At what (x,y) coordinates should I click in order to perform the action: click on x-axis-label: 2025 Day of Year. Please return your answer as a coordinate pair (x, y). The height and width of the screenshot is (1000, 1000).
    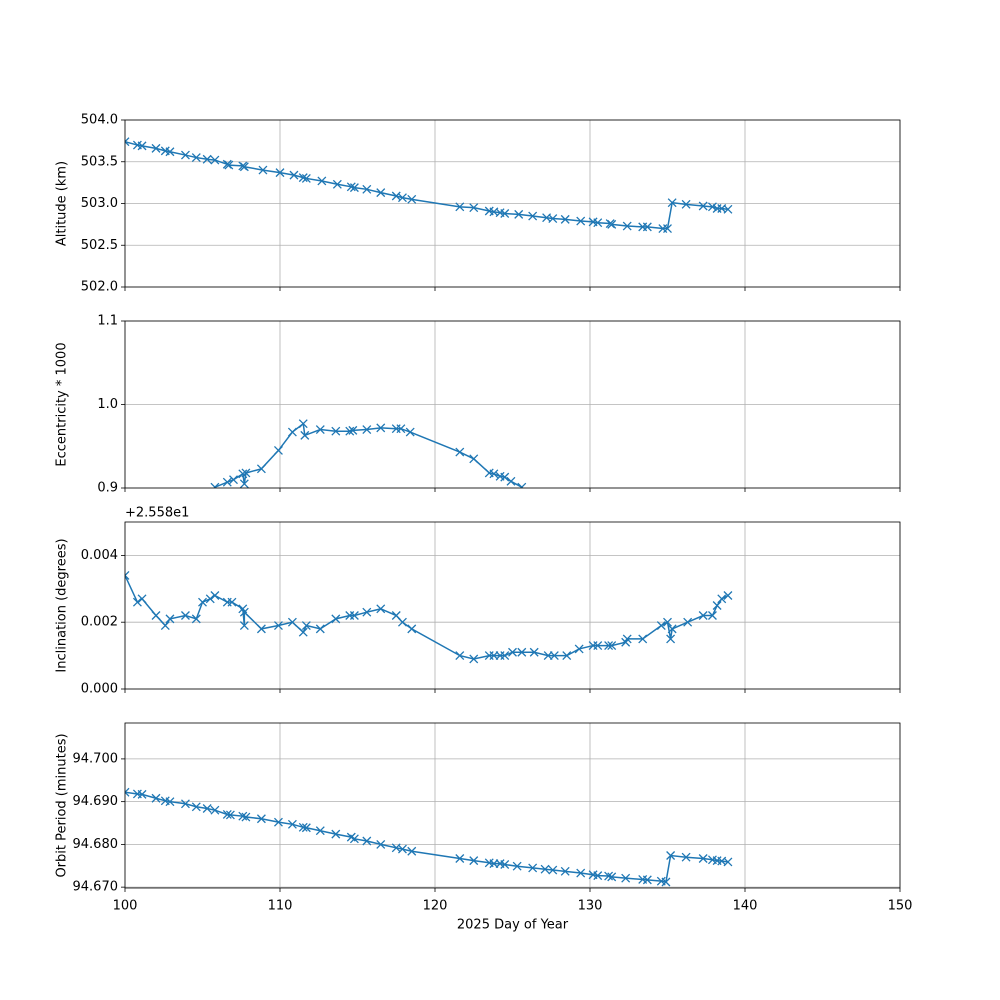
    Looking at the image, I should click on (513, 925).